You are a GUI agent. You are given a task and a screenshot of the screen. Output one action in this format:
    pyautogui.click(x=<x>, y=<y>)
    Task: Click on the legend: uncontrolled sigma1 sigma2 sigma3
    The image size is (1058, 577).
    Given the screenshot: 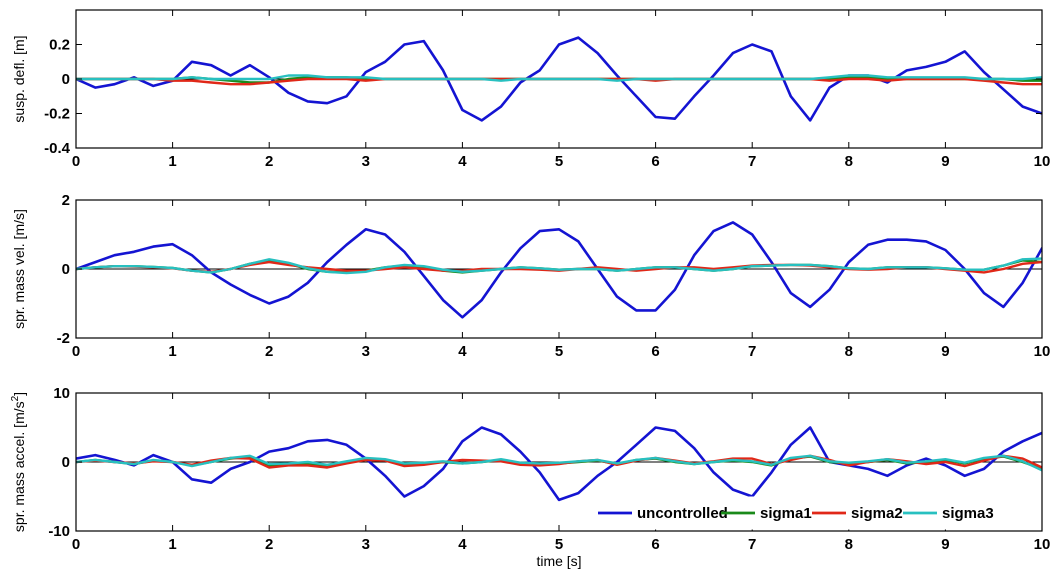 What is the action you would take?
    pyautogui.click(x=817, y=513)
    